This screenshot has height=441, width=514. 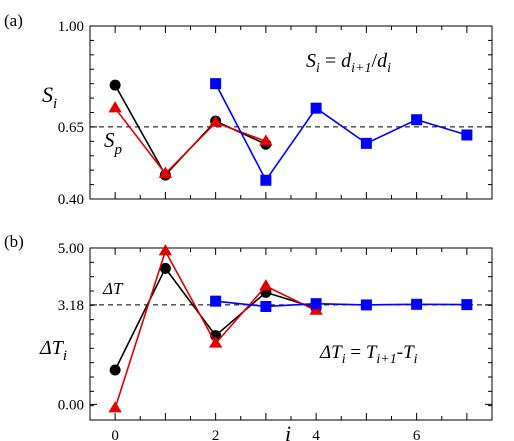 I want to click on eq-b-equals: =, so click(x=356, y=352).